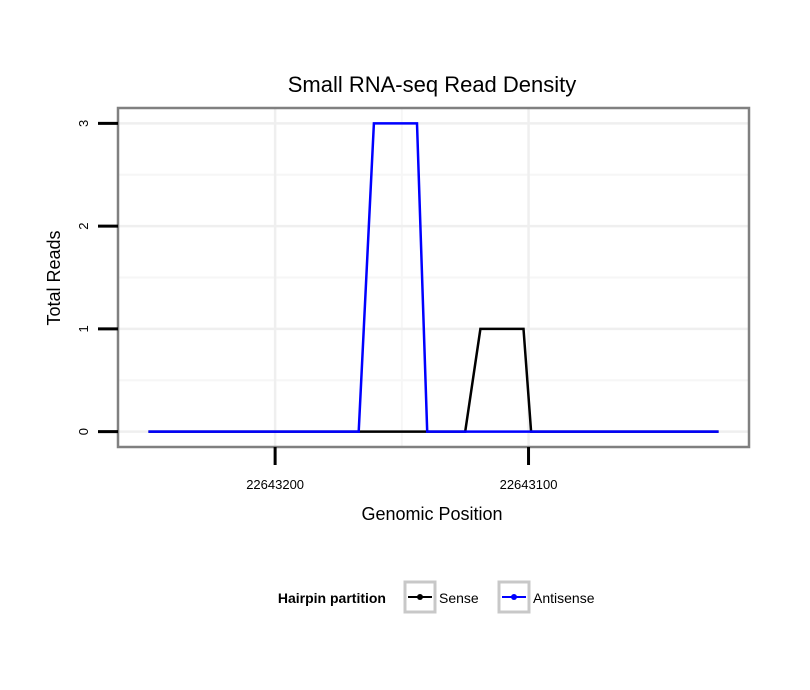 The width and height of the screenshot is (810, 690). What do you see at coordinates (275, 484) in the screenshot?
I see `x-tick-label: 22643200` at bounding box center [275, 484].